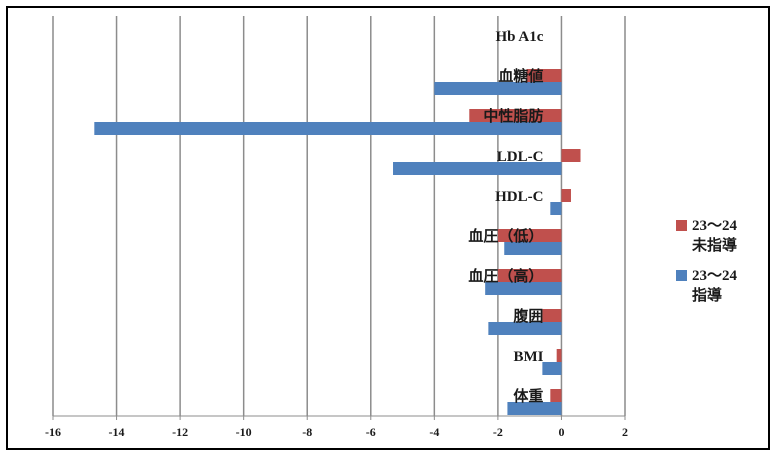 The image size is (776, 456). Describe the element at coordinates (244, 432) in the screenshot. I see `x-tick-label: -10` at that location.